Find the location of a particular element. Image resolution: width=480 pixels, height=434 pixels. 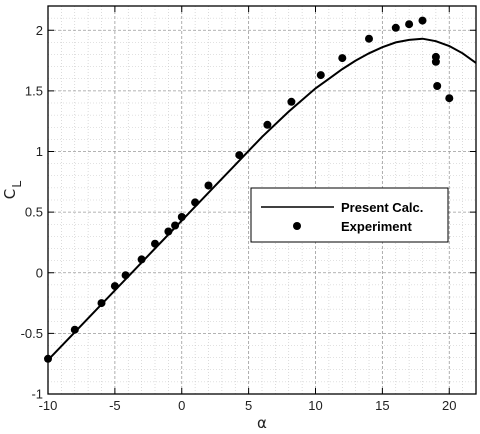

x-tick-label: 15 is located at coordinates (382, 405).